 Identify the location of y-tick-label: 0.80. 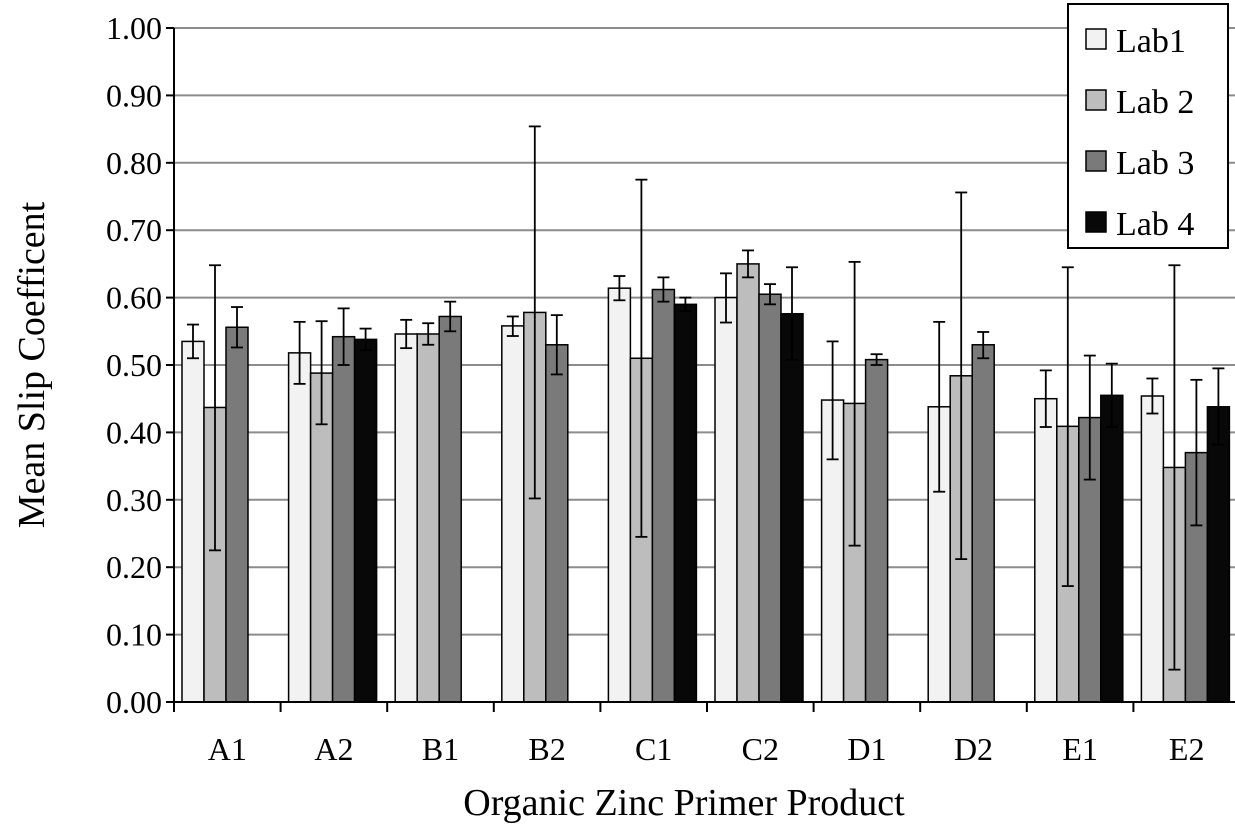
(134, 163).